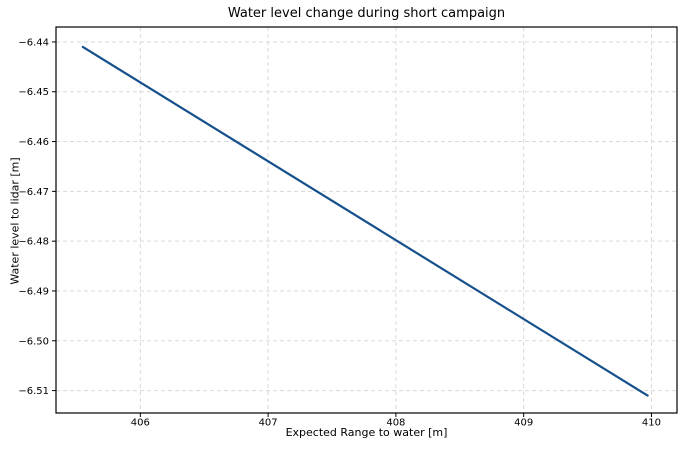 The image size is (686, 452). Describe the element at coordinates (33, 291) in the screenshot. I see `y-tick-label: −6.49` at that location.